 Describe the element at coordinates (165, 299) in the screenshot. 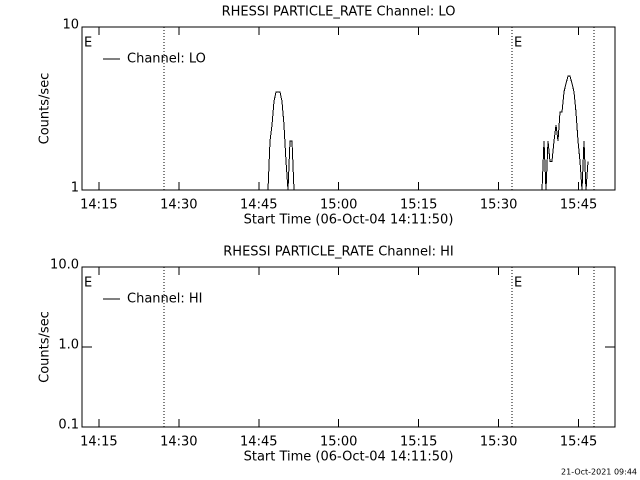

I see `legend-label: Channel: HI` at that location.